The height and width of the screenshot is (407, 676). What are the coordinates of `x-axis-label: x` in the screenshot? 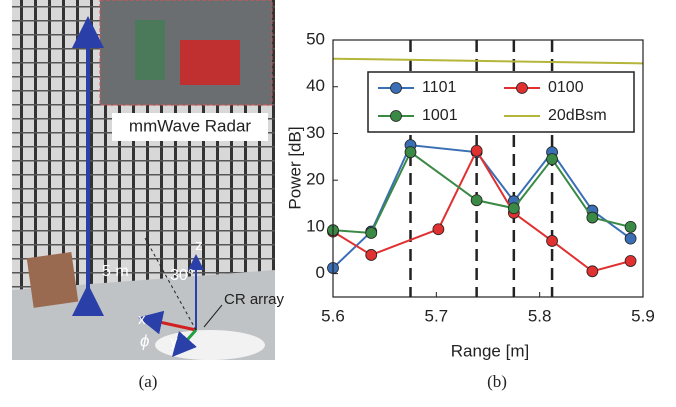 It's located at (142, 319).